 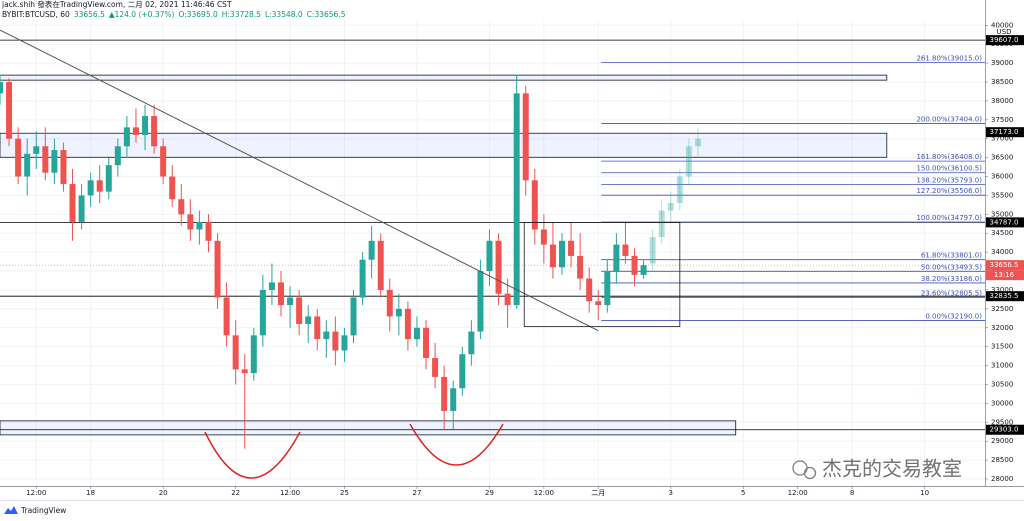 I want to click on y-tick-label: 28000, so click(x=1002, y=479).